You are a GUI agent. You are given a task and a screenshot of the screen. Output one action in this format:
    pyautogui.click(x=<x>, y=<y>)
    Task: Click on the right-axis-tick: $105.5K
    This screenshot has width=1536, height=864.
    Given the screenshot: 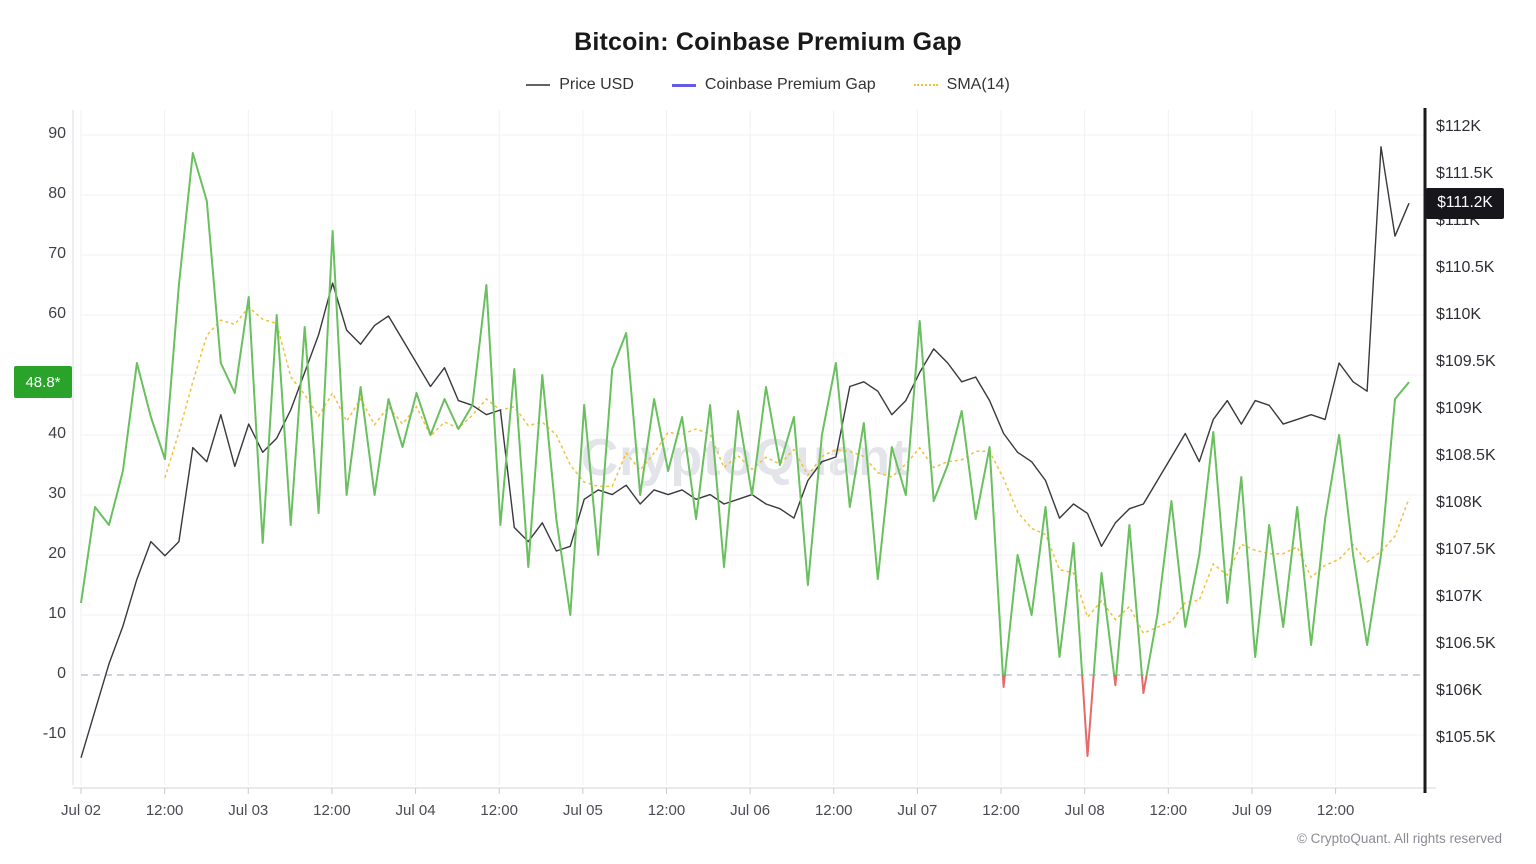 What is the action you would take?
    pyautogui.click(x=1466, y=737)
    